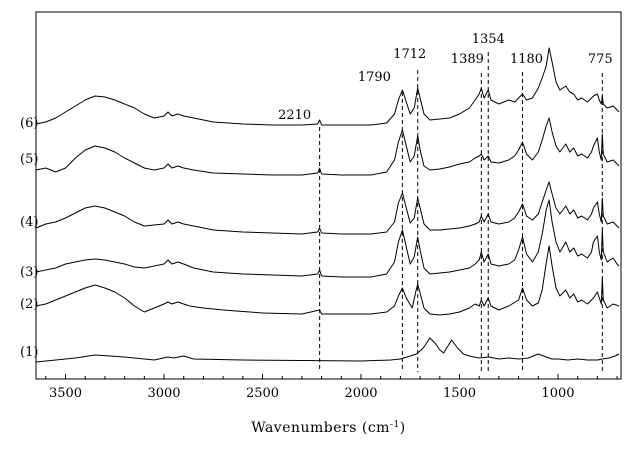 This screenshot has height=453, width=642. What do you see at coordinates (459, 393) in the screenshot?
I see `x-tick-label: 1500` at bounding box center [459, 393].